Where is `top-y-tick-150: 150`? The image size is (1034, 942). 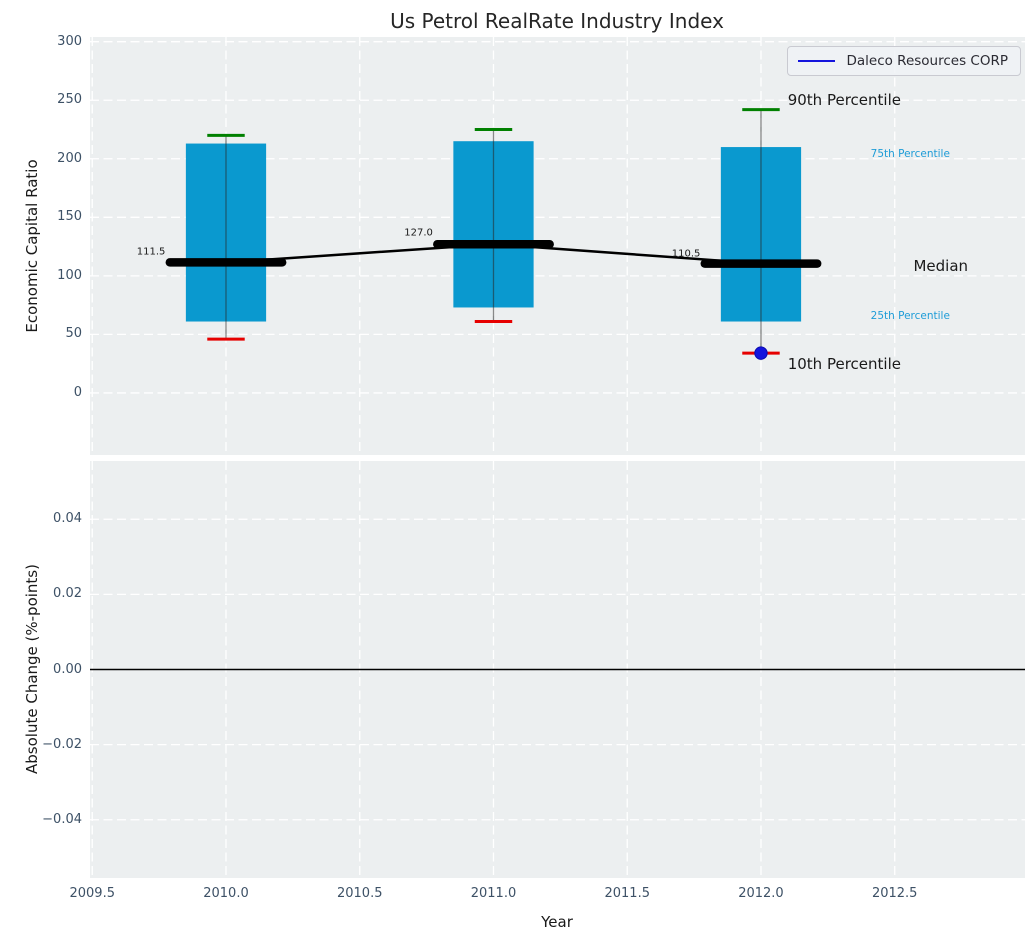
top-y-tick-150: 150 is located at coordinates (69, 217).